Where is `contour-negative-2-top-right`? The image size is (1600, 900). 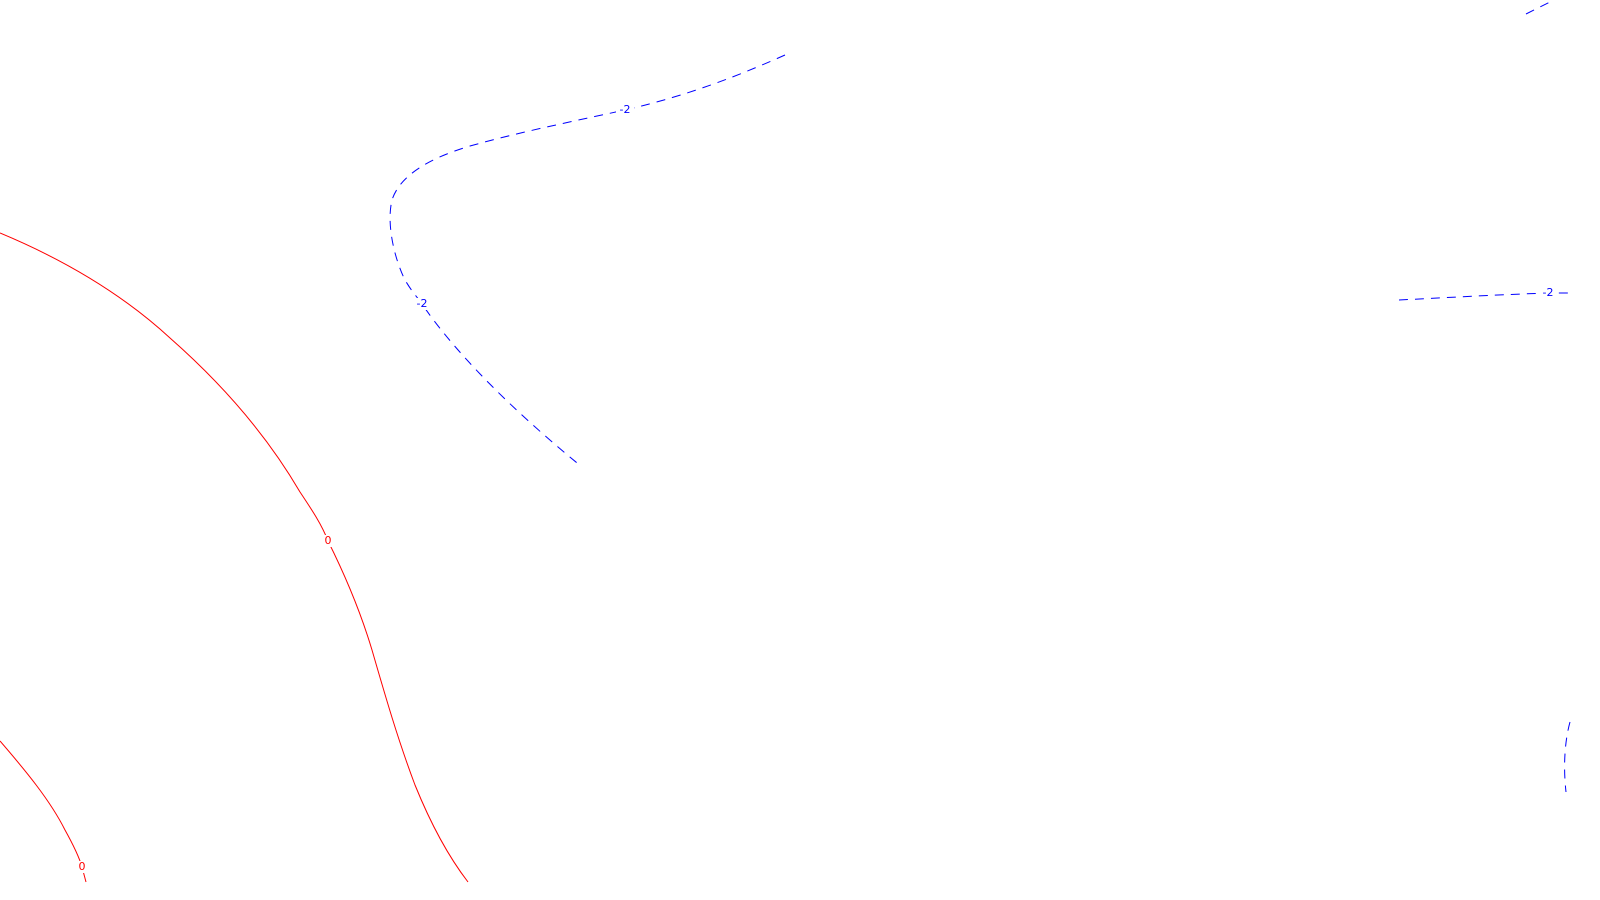
contour-negative-2-top-right is located at coordinates (1540, 7).